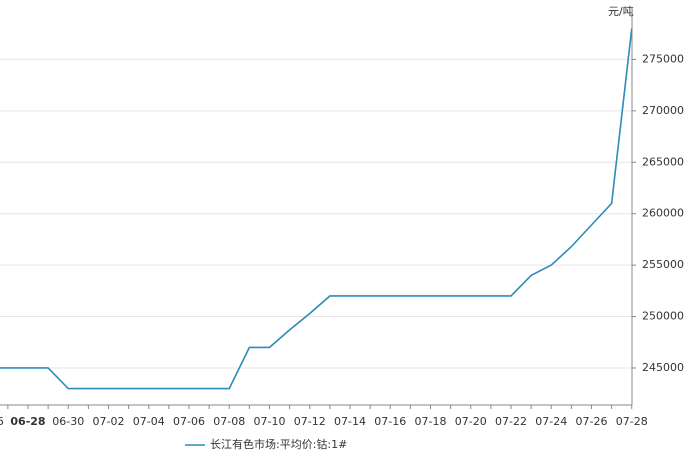  What do you see at coordinates (229, 421) in the screenshot?
I see `x-tick-label: 07-08` at bounding box center [229, 421].